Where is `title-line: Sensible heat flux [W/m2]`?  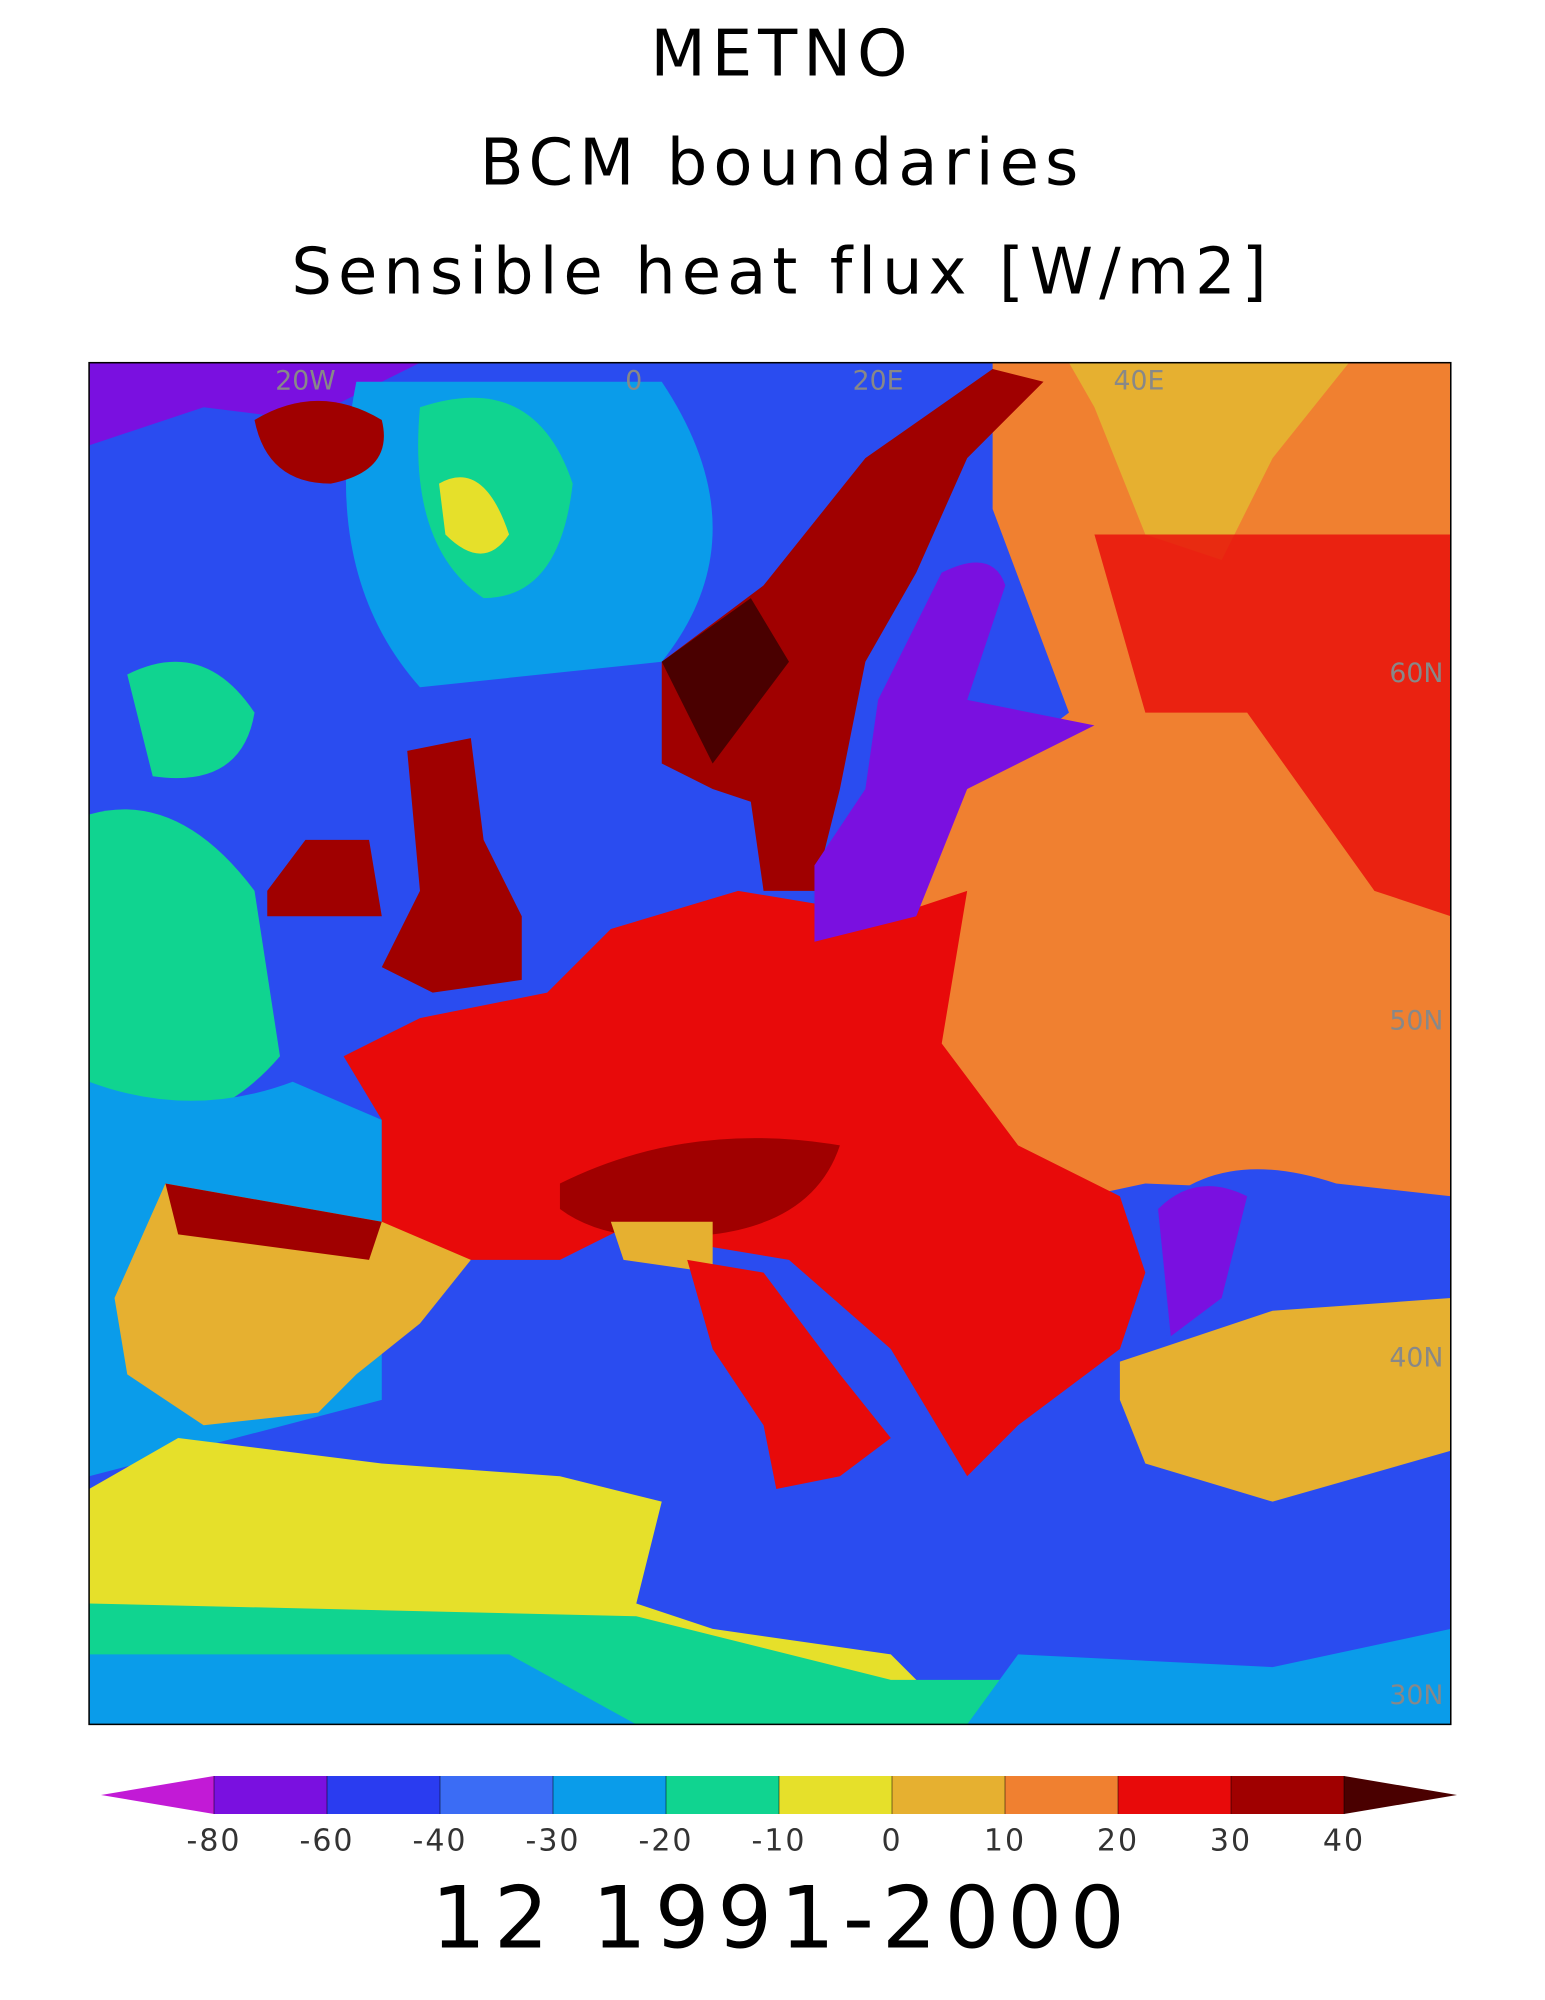
title-line: Sensible heat flux [W/m2] is located at coordinates (781, 273).